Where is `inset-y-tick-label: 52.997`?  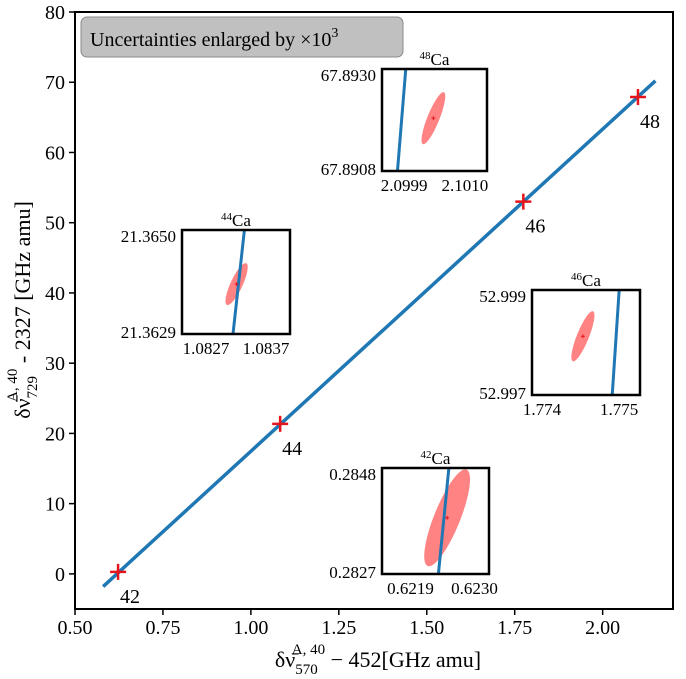 inset-y-tick-label: 52.997 is located at coordinates (502, 393).